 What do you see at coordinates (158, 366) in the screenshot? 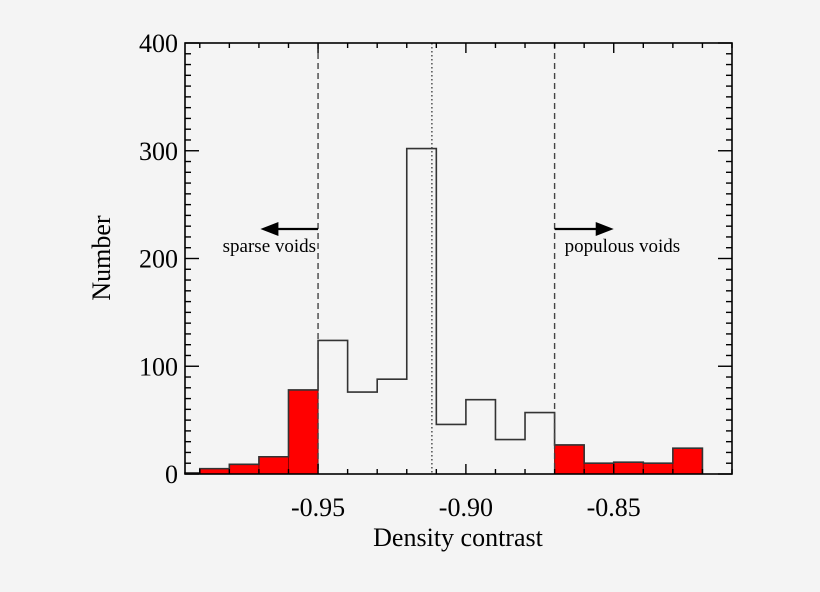
I see `y-tick-label: 100` at bounding box center [158, 366].